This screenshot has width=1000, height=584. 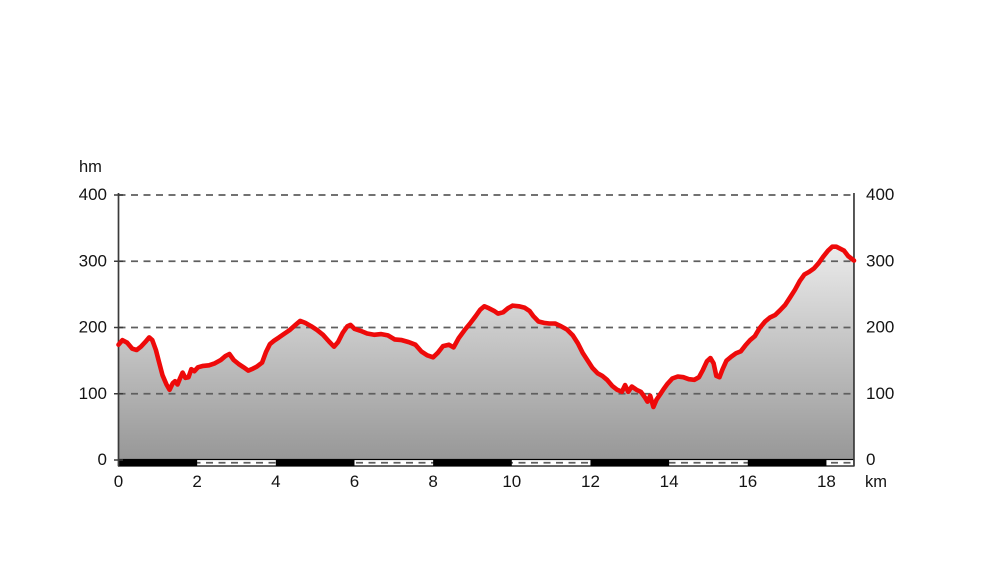 I want to click on x-tick-label-16: 16, so click(x=747, y=481).